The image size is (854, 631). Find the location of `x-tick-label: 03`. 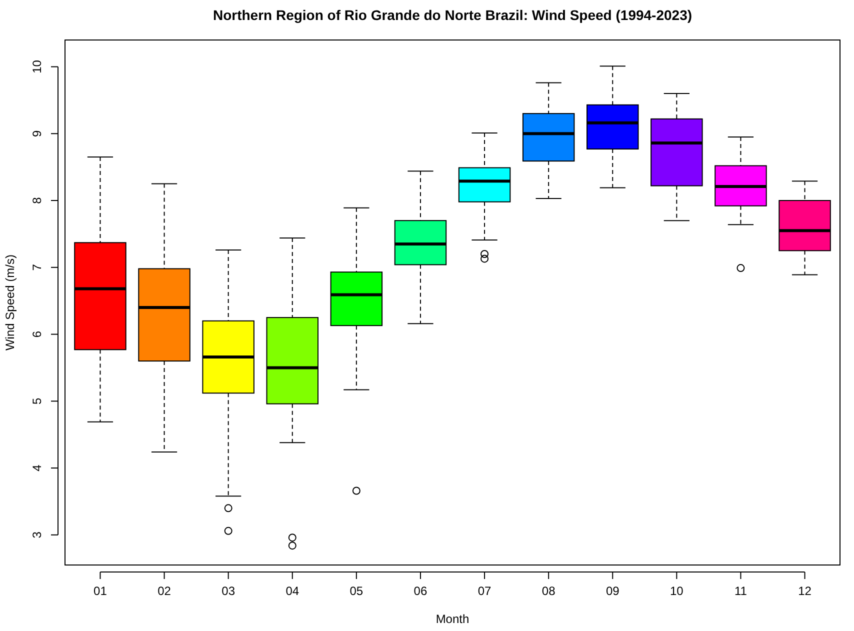

x-tick-label: 03 is located at coordinates (229, 591).